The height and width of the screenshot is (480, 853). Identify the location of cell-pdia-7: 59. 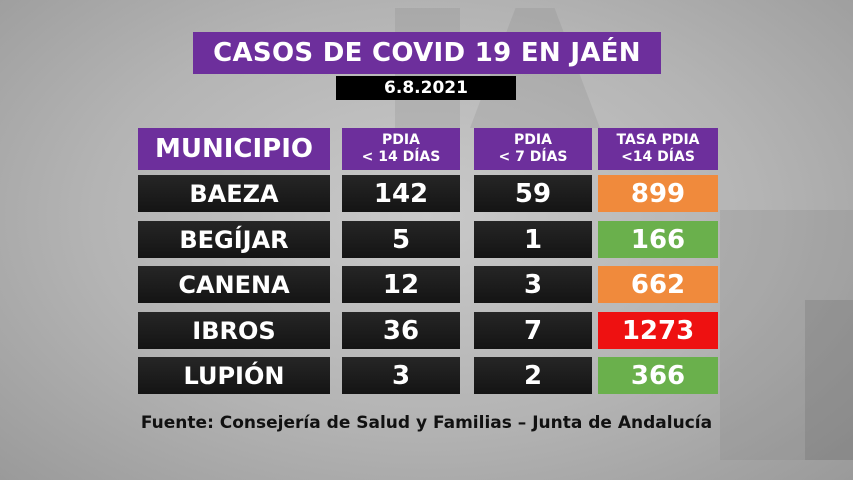
(533, 193).